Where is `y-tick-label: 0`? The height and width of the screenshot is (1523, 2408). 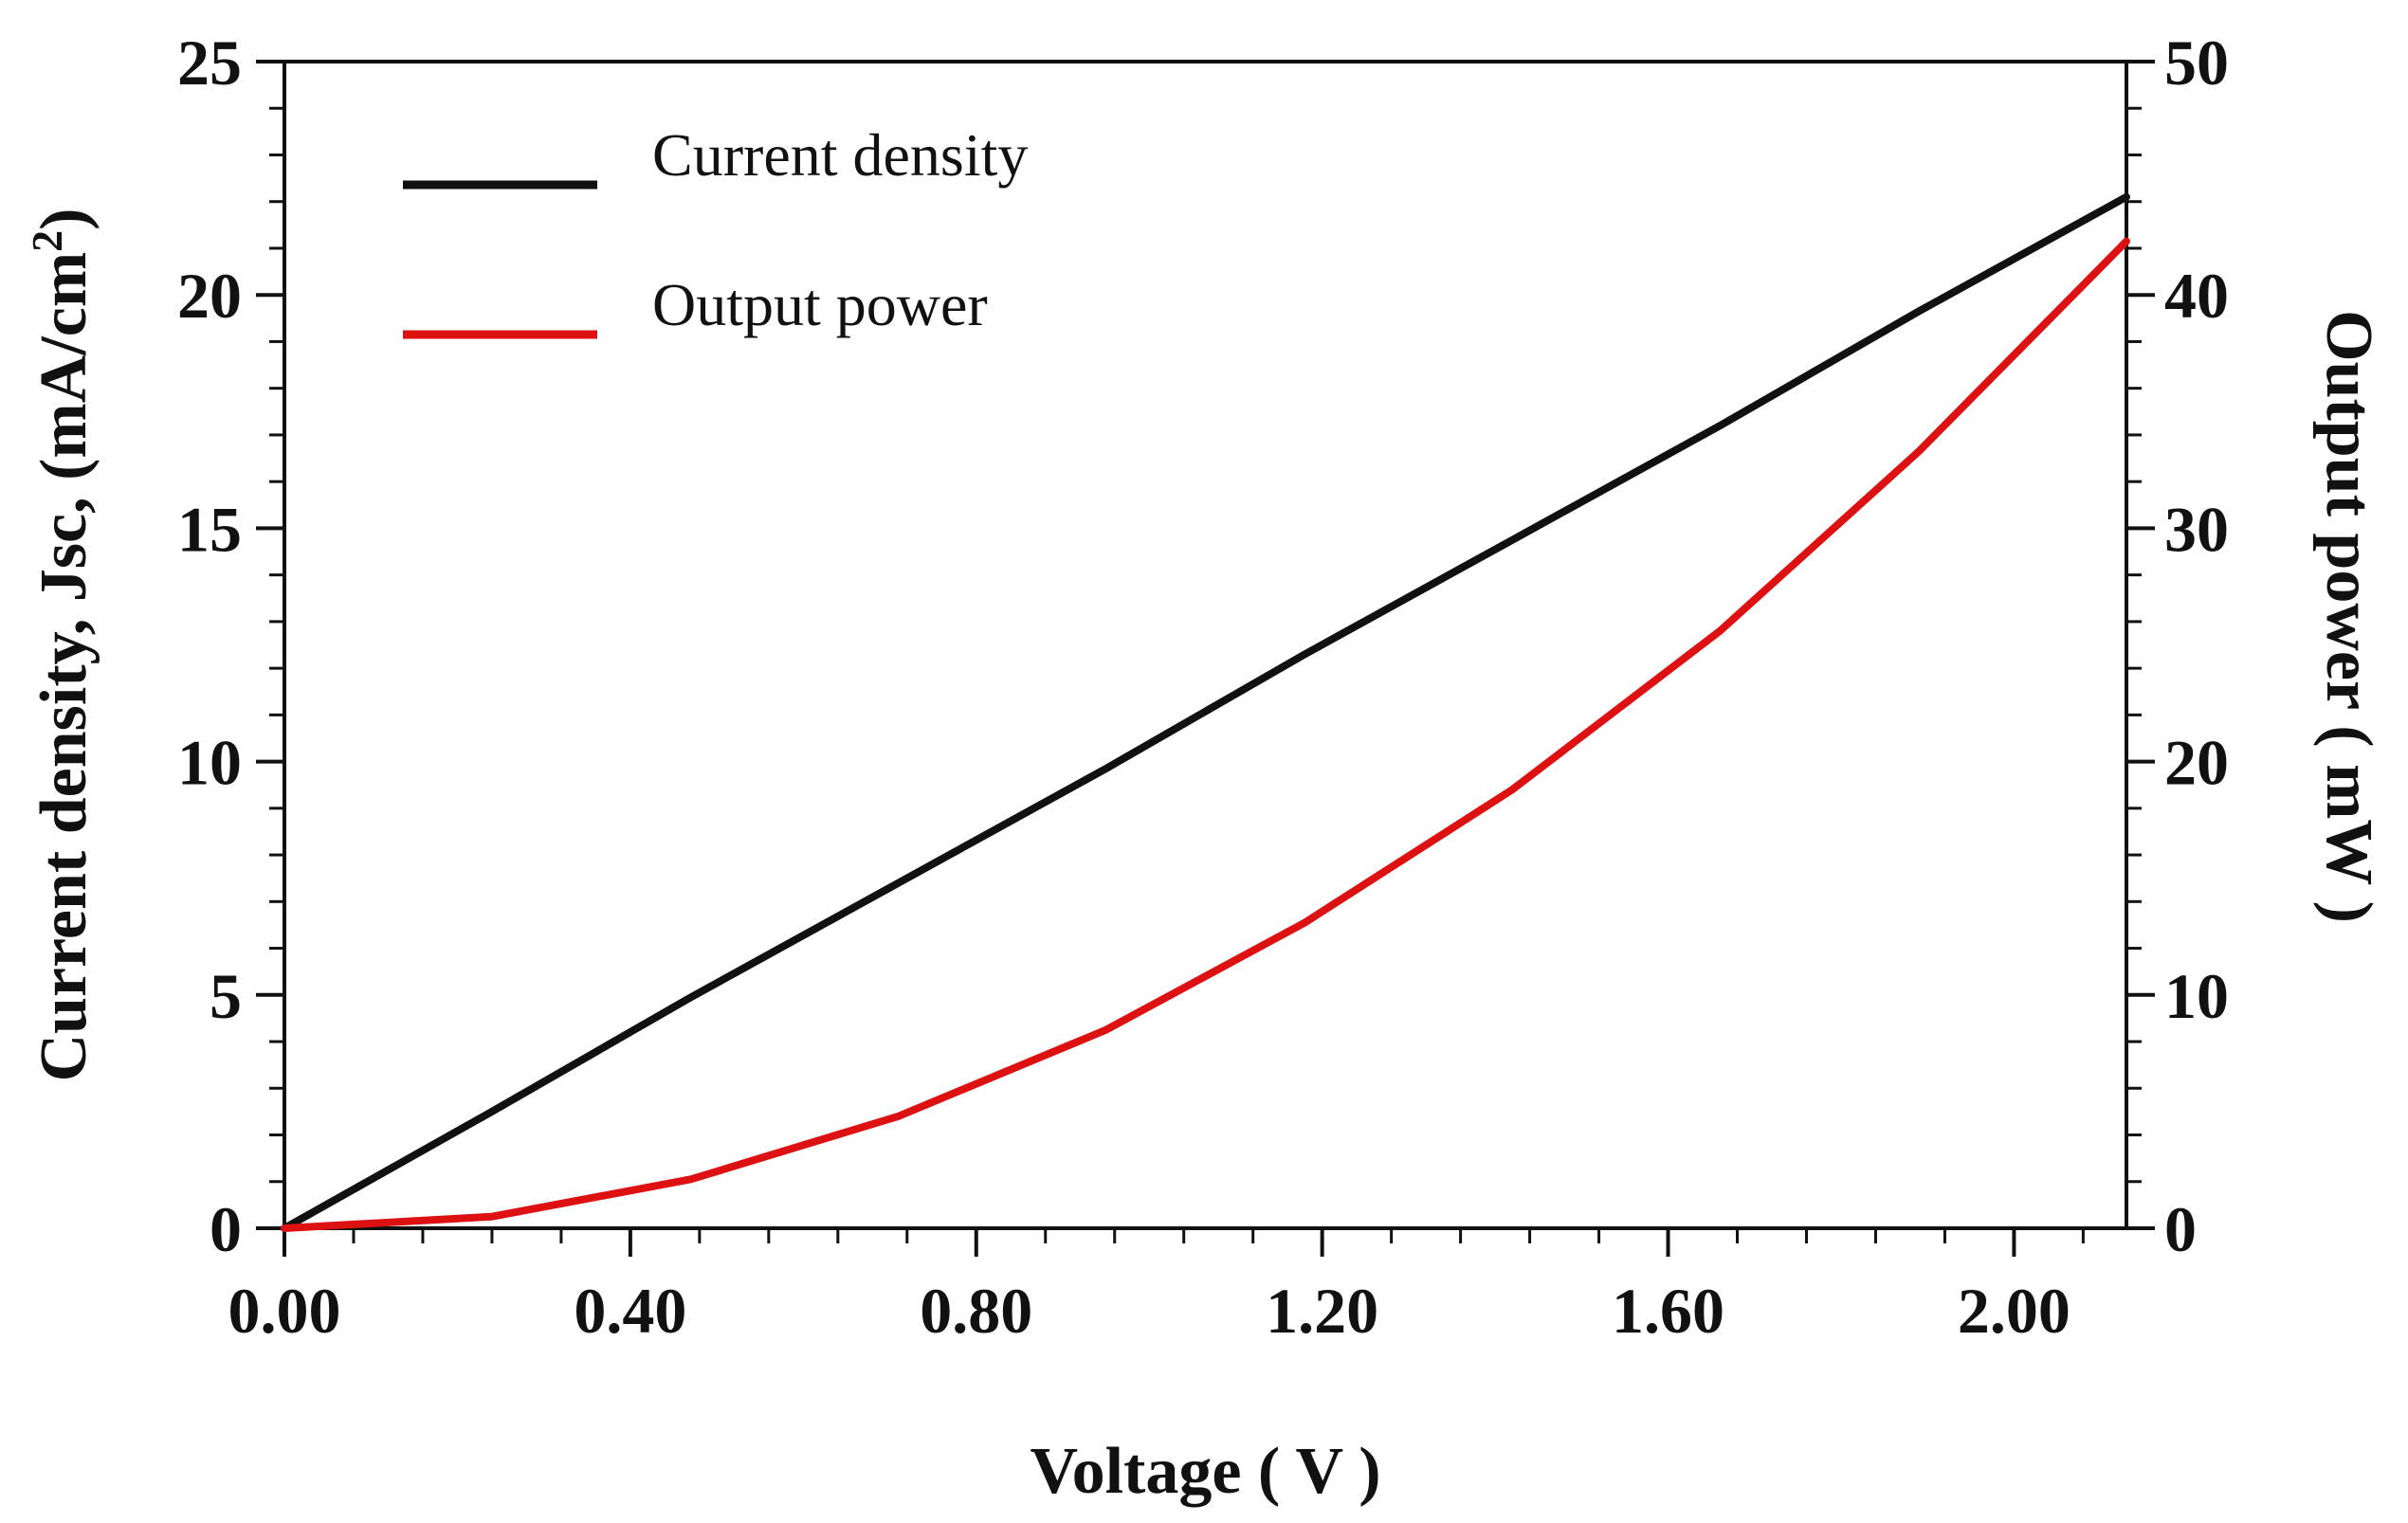 y-tick-label: 0 is located at coordinates (226, 1229).